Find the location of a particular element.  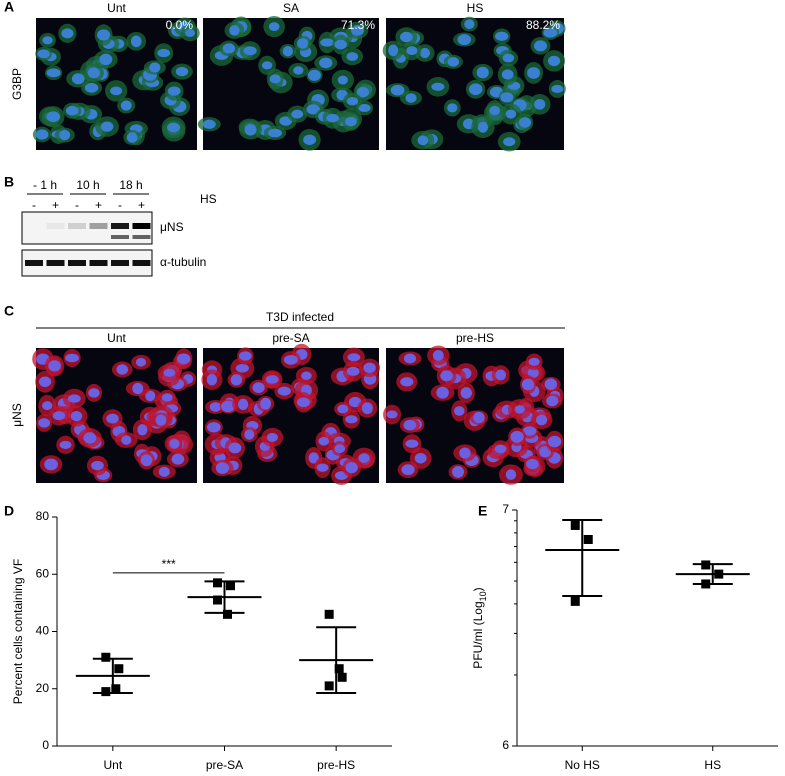

y-tick-label: 60 is located at coordinates (43, 573).